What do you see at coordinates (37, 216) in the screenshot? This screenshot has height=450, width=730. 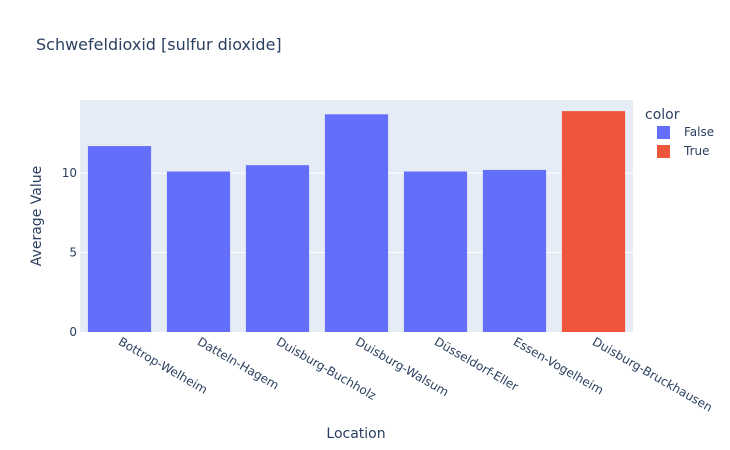 I see `y-axis-title: Average Value` at bounding box center [37, 216].